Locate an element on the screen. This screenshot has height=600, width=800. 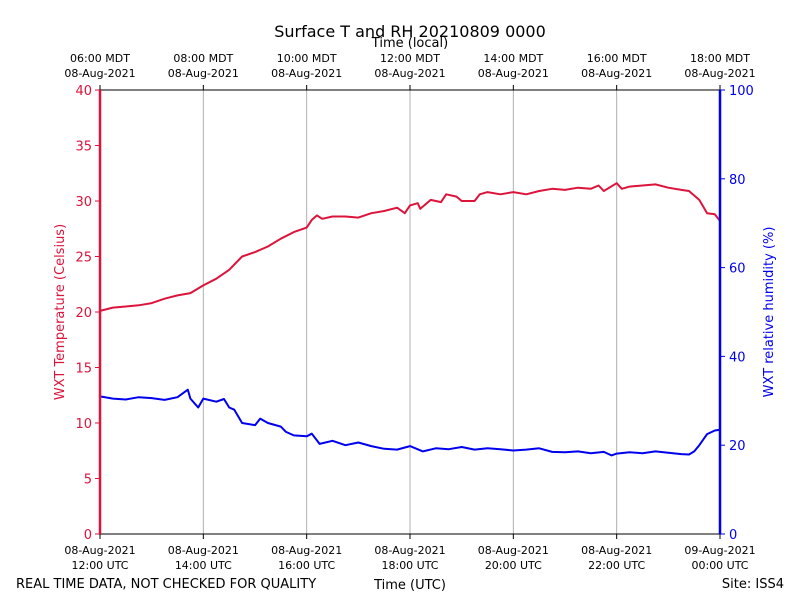
left-axis-ticks: 0 5 10 15 20 25 30 35 40 is located at coordinates (87, 313).